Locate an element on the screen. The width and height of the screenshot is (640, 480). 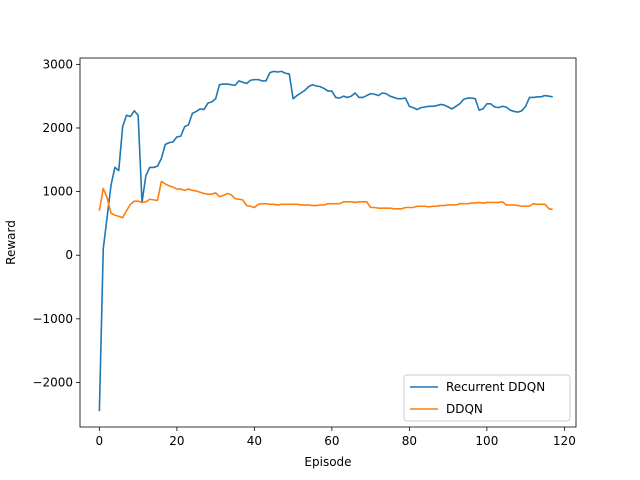
y-axis-label: Reward is located at coordinates (11, 242).